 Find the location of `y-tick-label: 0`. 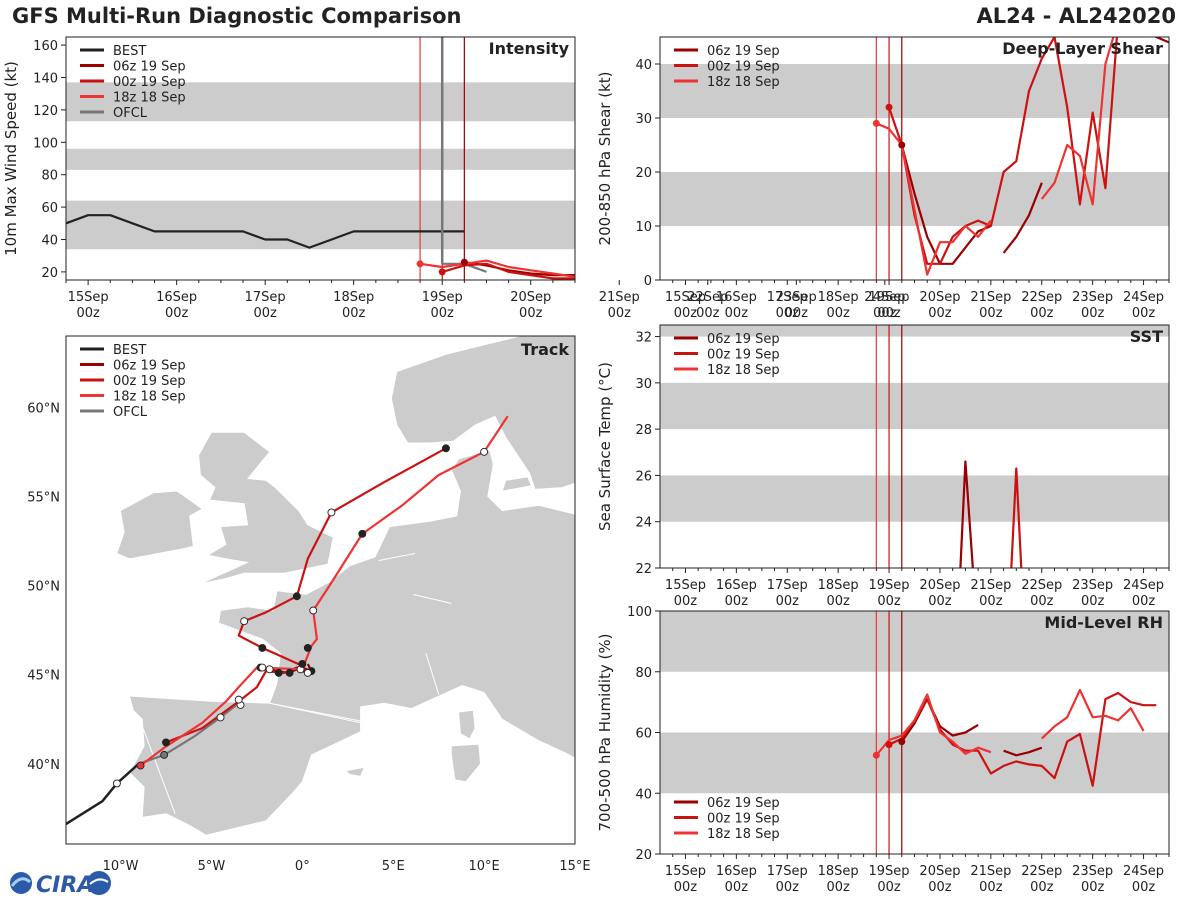

y-tick-label: 0 is located at coordinates (648, 281).